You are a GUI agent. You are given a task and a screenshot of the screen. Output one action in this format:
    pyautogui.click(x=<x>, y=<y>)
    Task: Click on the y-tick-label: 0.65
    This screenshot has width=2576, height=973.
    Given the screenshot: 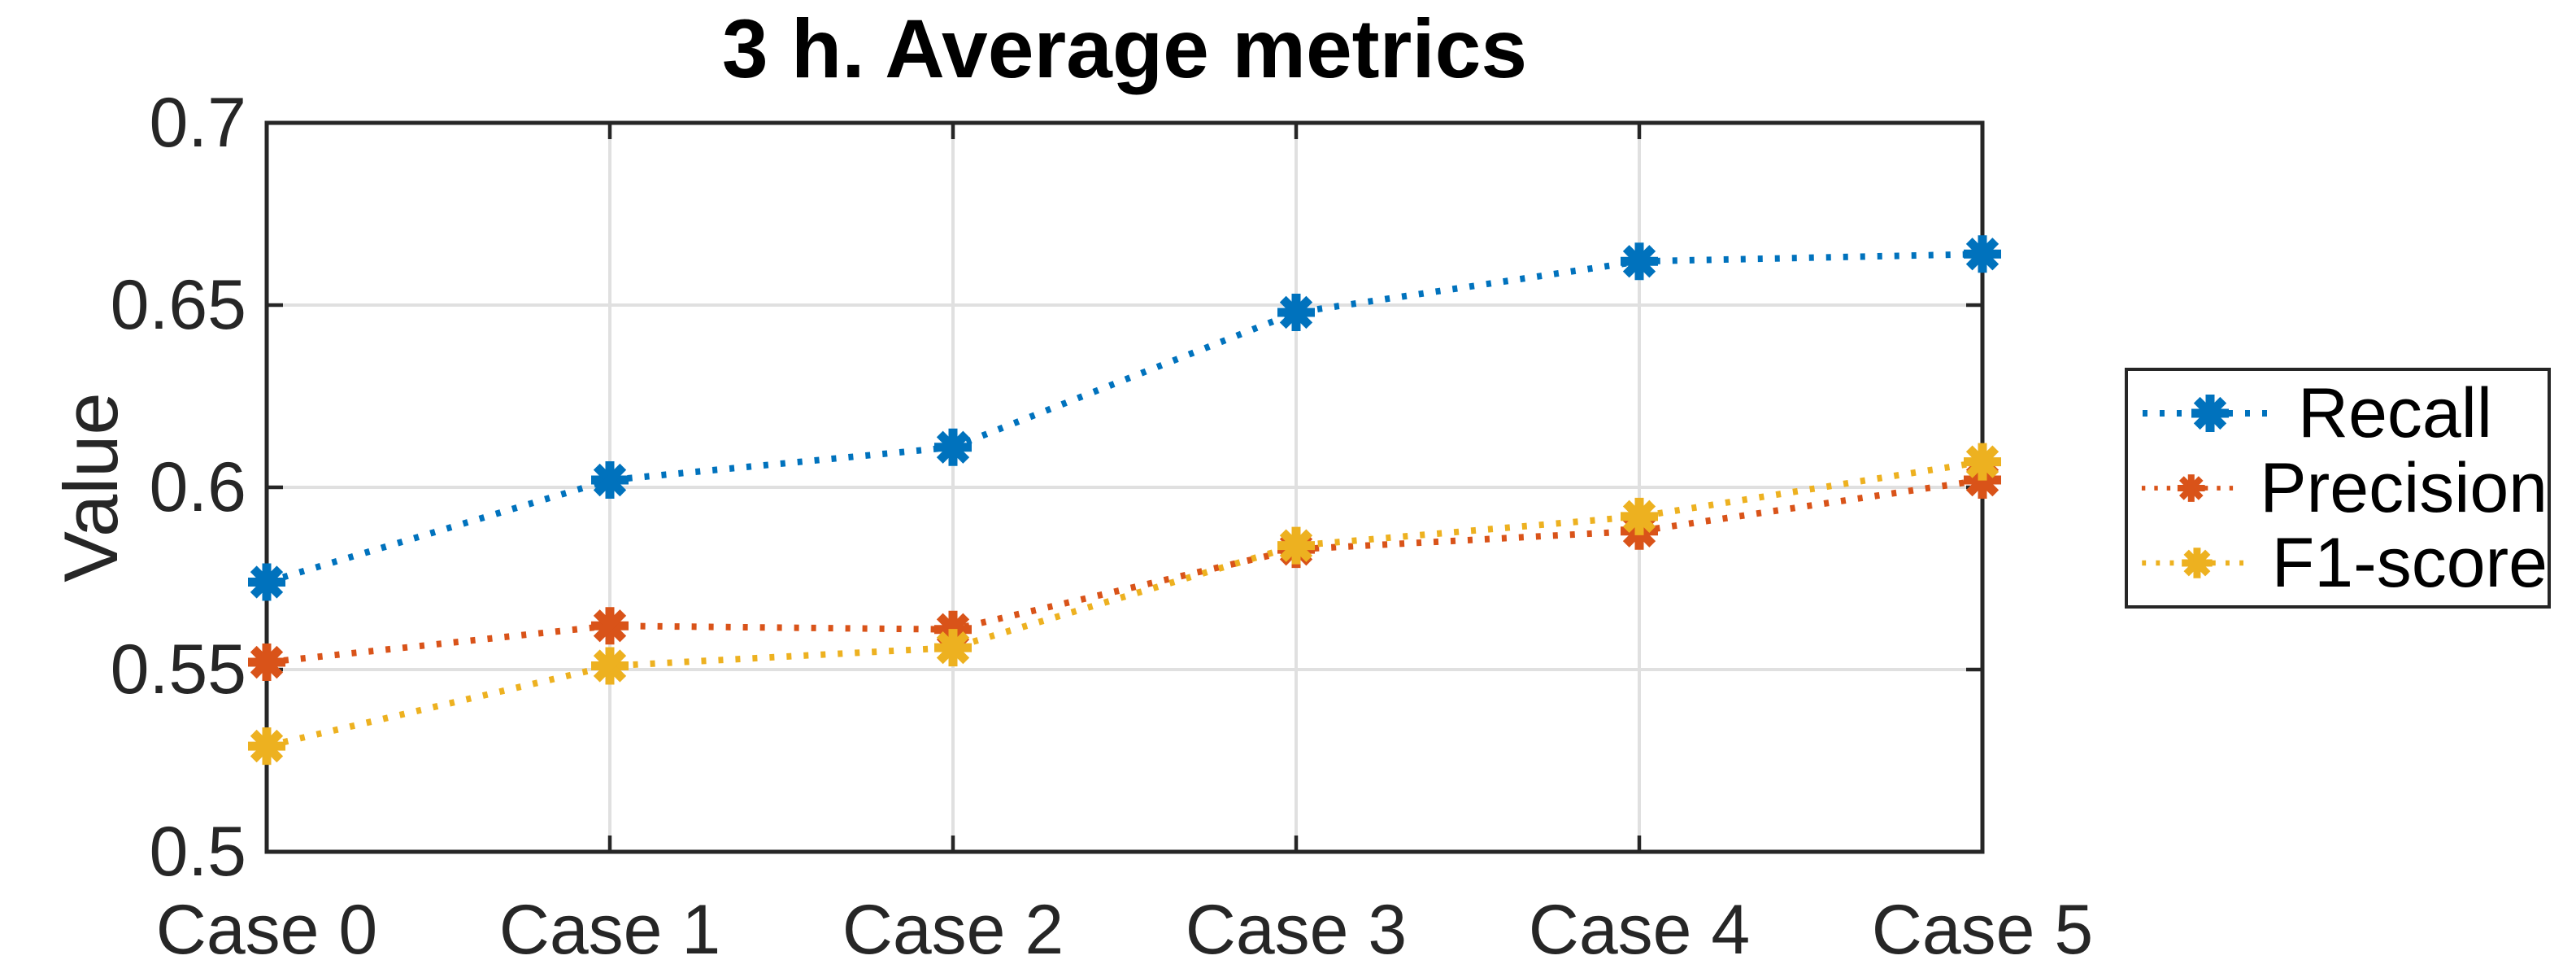 What is the action you would take?
    pyautogui.click(x=178, y=305)
    